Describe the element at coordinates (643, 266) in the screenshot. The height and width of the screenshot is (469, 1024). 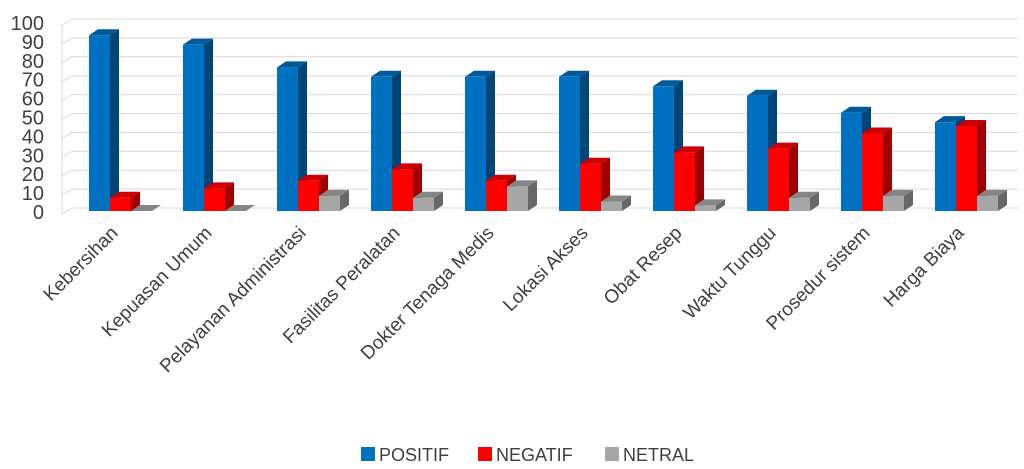
I see `x-category-label: Obat Resep` at that location.